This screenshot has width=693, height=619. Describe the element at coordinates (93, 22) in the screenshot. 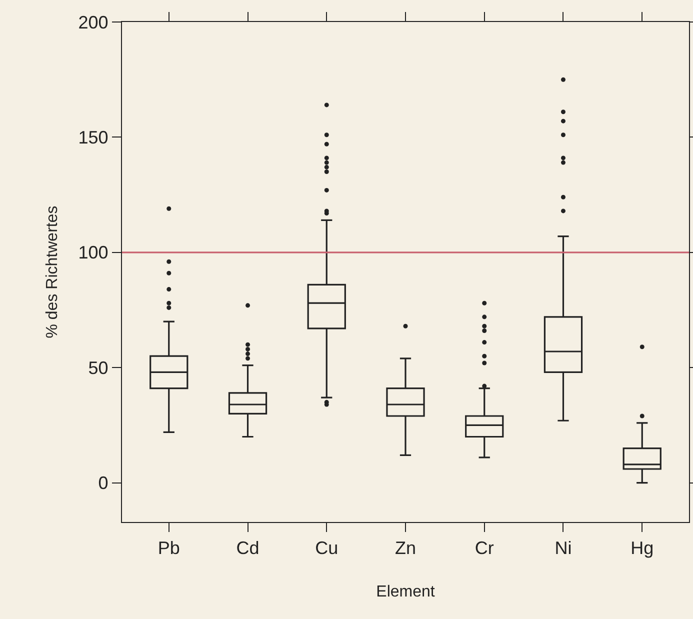

I see `y-tick-label: 200` at that location.